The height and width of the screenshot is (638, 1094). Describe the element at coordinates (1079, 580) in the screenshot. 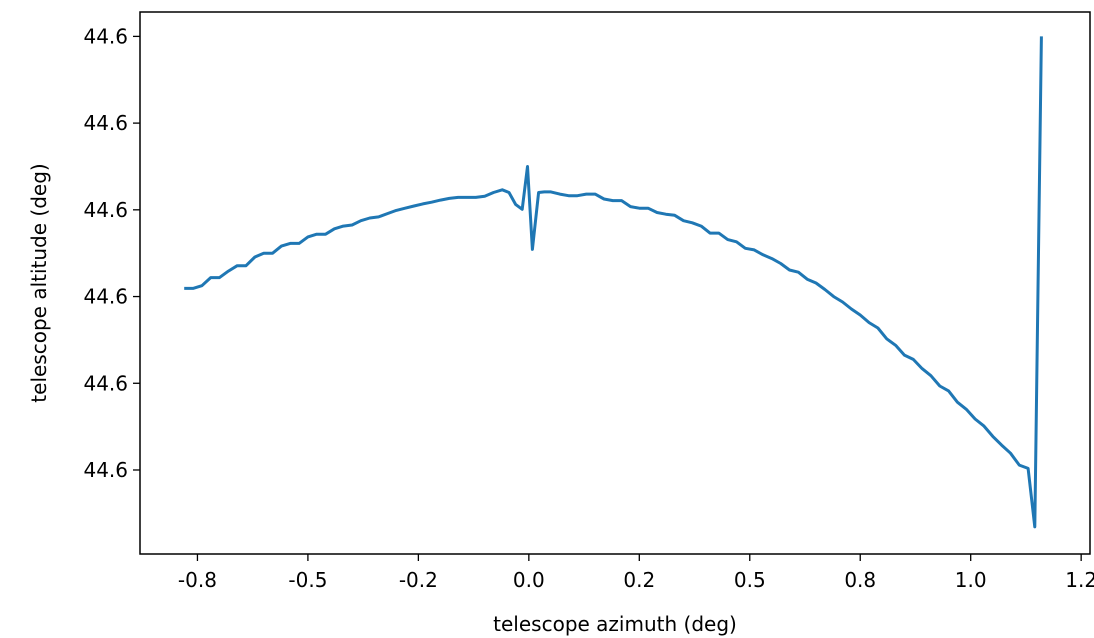

I see `x-tick-label: 1.2` at that location.